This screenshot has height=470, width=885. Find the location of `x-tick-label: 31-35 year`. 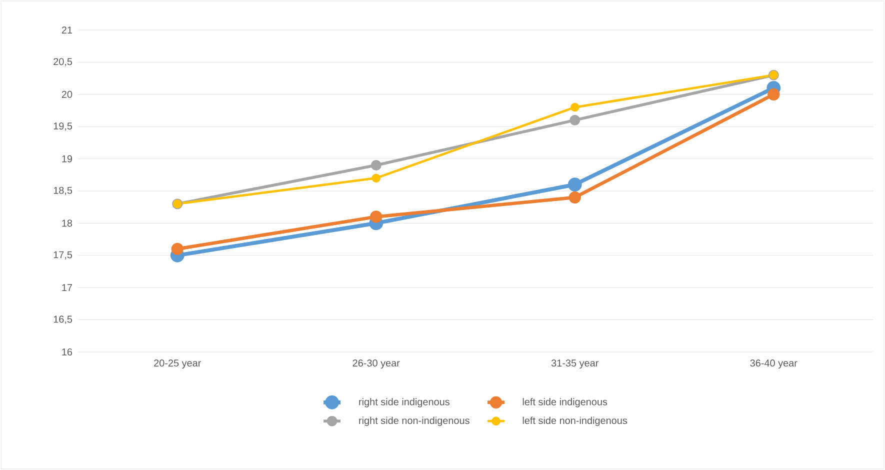

x-tick-label: 31-35 year is located at coordinates (575, 364).